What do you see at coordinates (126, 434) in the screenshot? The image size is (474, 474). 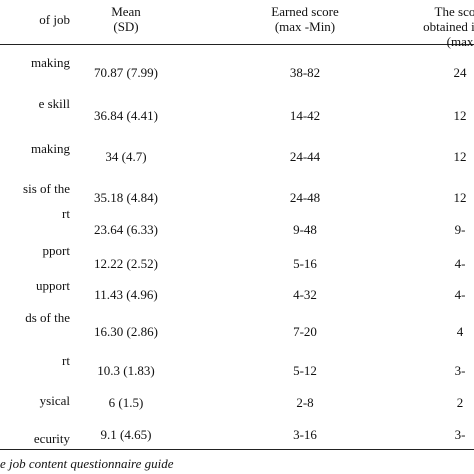 I see `cell-value: 9.1 (4.65)` at bounding box center [126, 434].